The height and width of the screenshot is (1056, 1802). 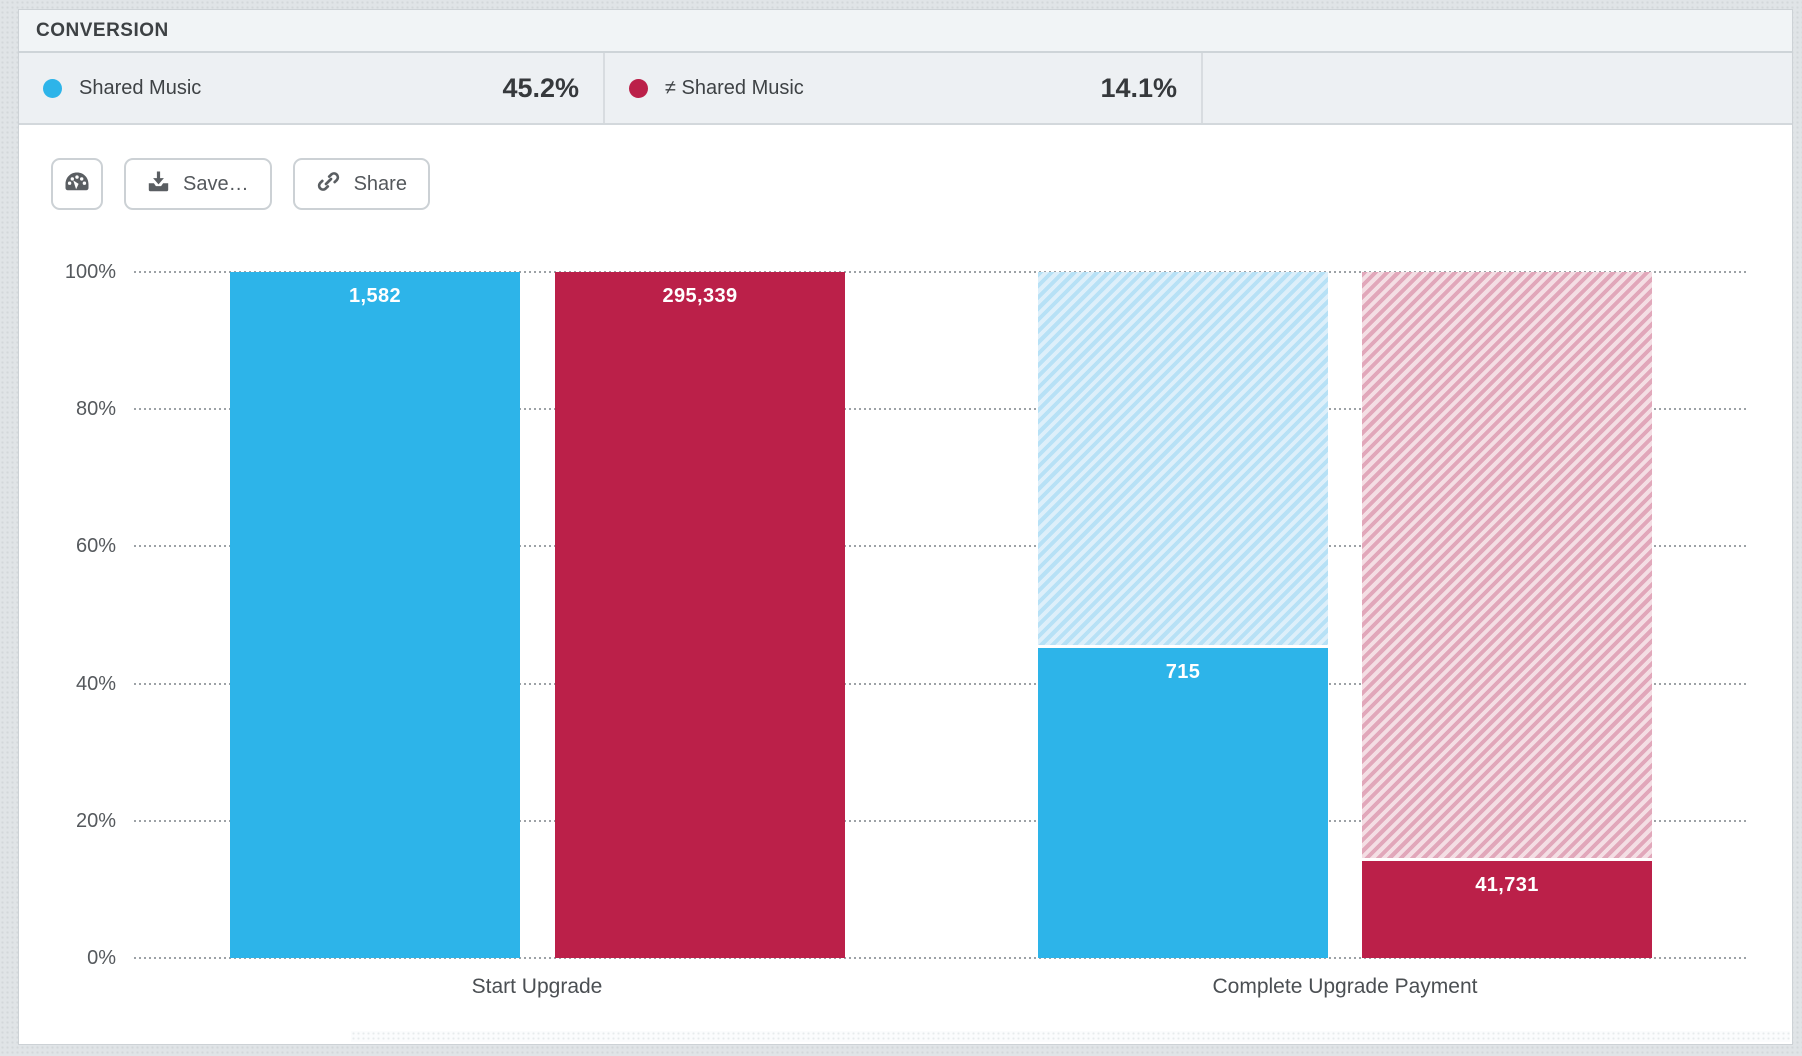 I want to click on toolbar: Save… Share, so click(x=240, y=184).